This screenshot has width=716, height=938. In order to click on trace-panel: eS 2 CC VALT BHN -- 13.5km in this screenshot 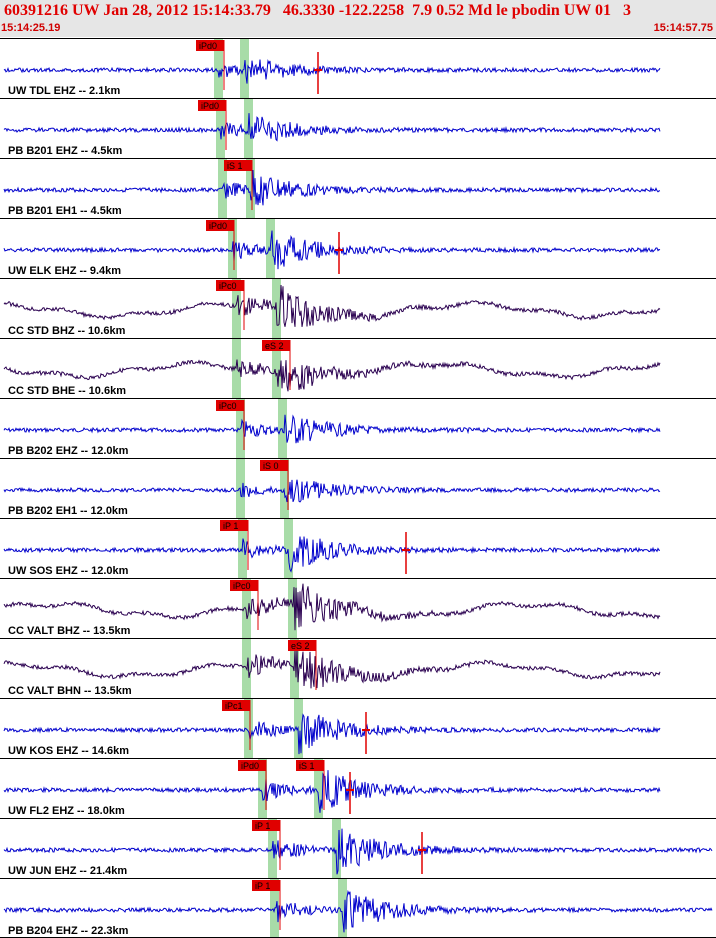, I will do `click(358, 668)`.